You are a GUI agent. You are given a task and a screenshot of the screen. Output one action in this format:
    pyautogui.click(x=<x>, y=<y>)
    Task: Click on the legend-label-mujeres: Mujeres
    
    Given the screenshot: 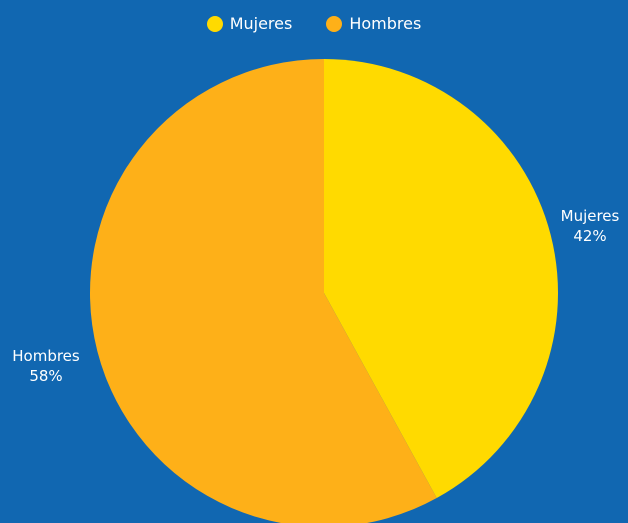 What is the action you would take?
    pyautogui.click(x=261, y=23)
    